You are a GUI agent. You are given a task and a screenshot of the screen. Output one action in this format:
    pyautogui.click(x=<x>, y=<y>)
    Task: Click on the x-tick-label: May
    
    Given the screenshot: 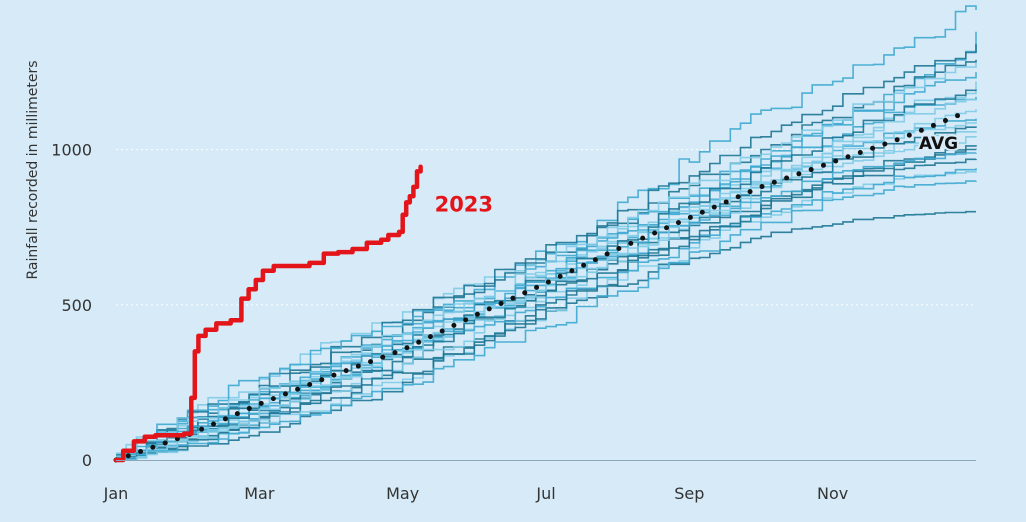 What is the action you would take?
    pyautogui.click(x=402, y=493)
    